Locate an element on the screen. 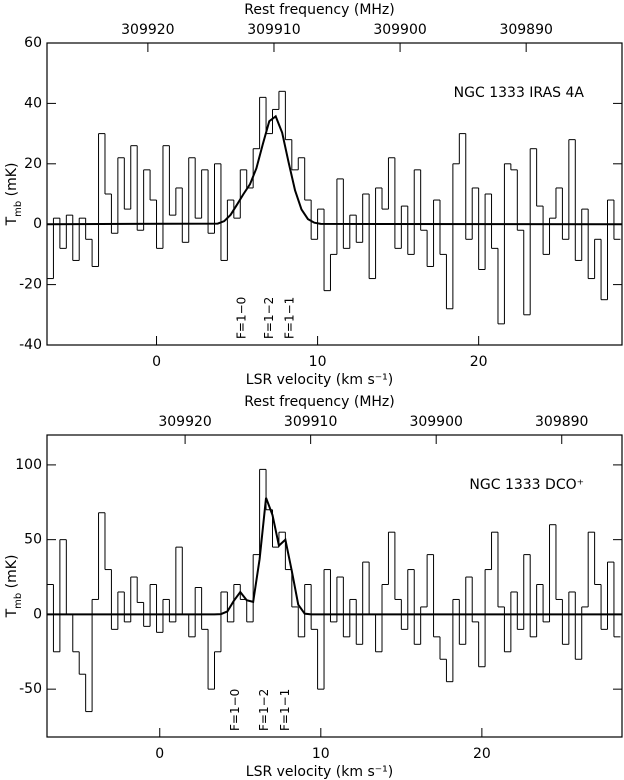  y-tick-label: -50 is located at coordinates (30, 689).